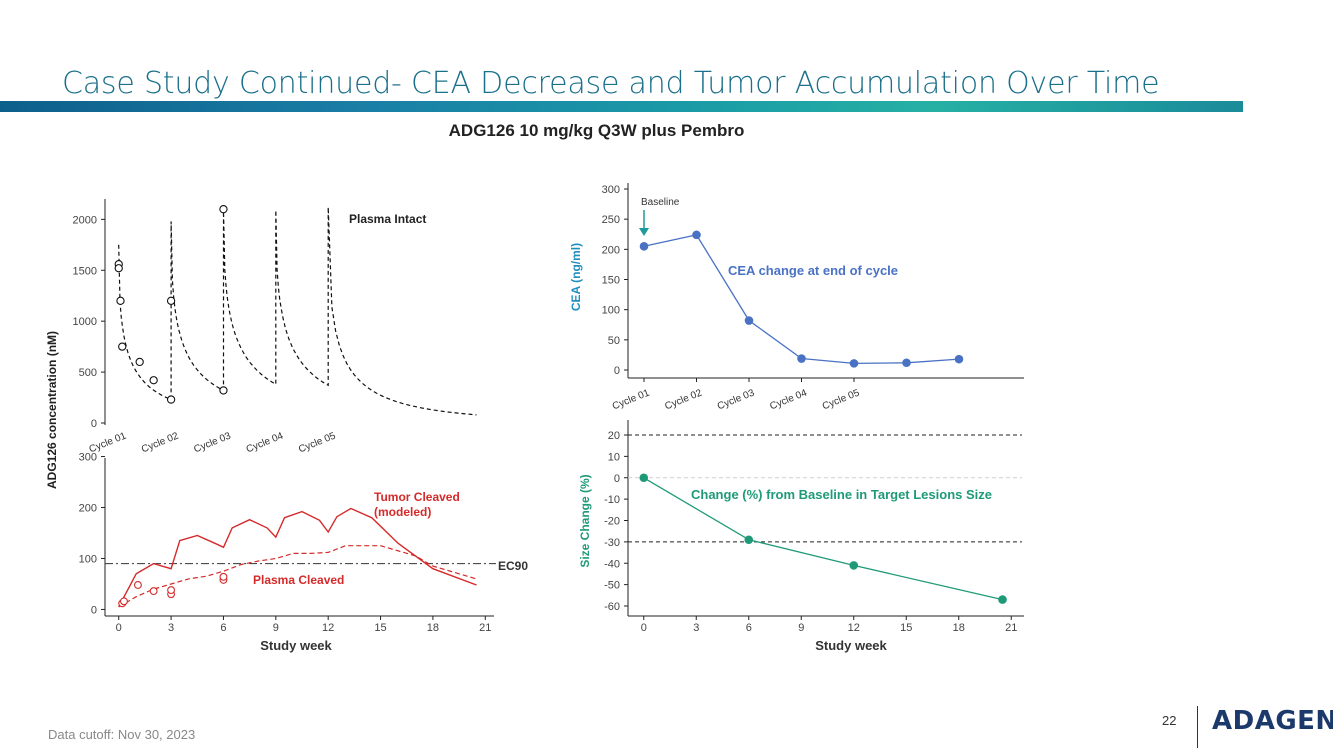 The image size is (1333, 749). What do you see at coordinates (297, 311) in the screenshot?
I see `pk-intact-model-line` at bounding box center [297, 311].